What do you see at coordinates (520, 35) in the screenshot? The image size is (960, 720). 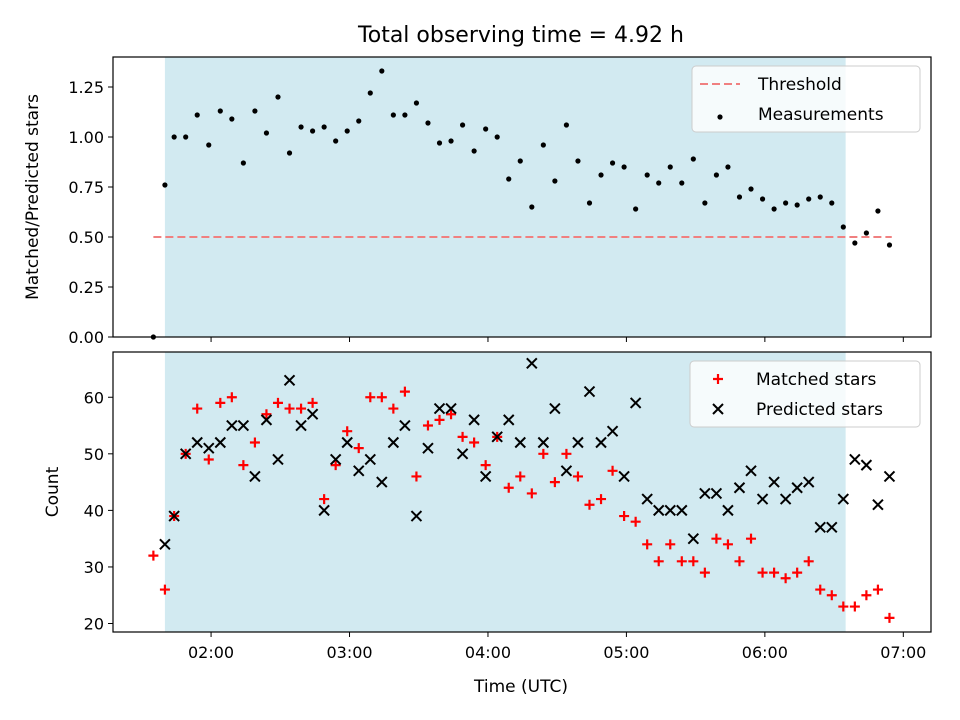 I see `figure-title: Total observing time = 4.92 h` at bounding box center [520, 35].